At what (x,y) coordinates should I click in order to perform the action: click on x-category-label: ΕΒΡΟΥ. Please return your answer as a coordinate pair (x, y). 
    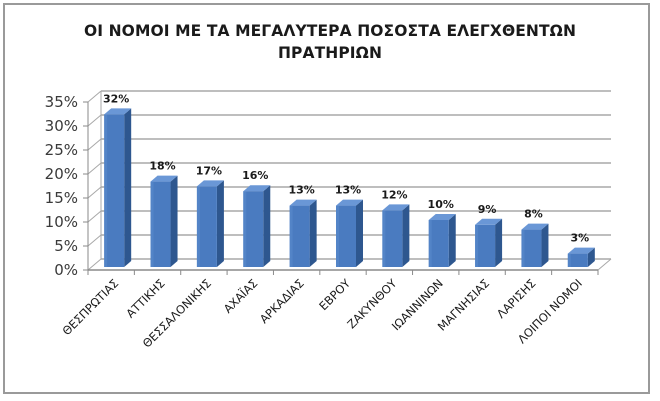
    Looking at the image, I should click on (335, 295).